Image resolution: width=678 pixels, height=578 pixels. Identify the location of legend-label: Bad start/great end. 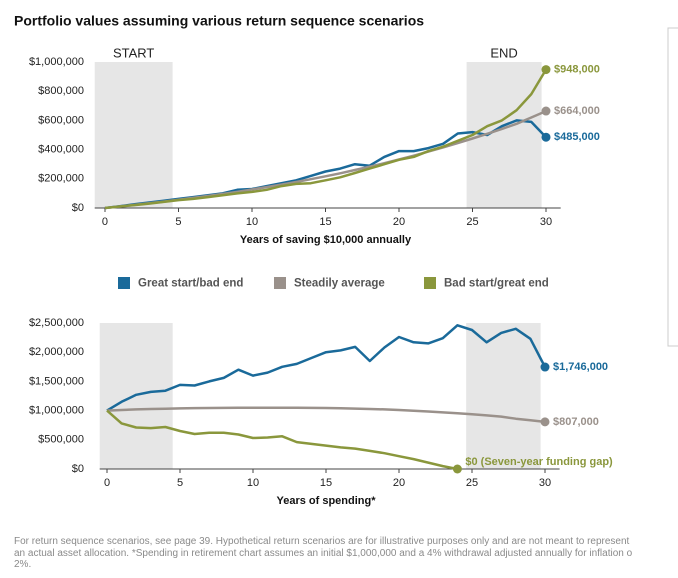
(496, 284).